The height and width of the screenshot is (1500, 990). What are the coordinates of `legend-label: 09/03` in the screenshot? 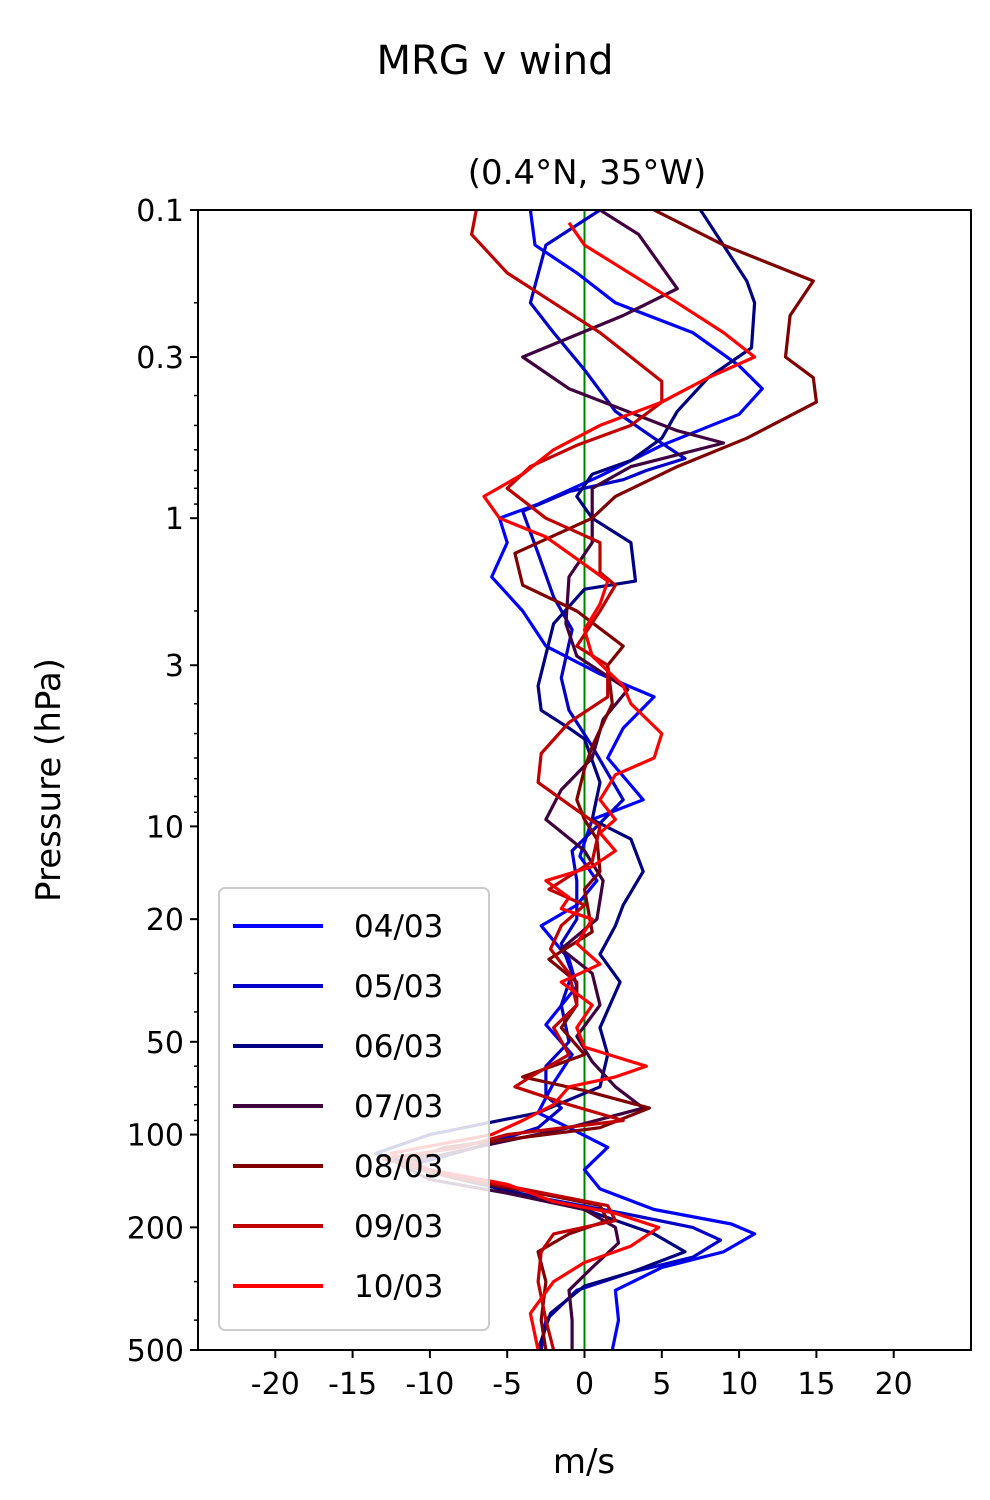 It's located at (398, 1227).